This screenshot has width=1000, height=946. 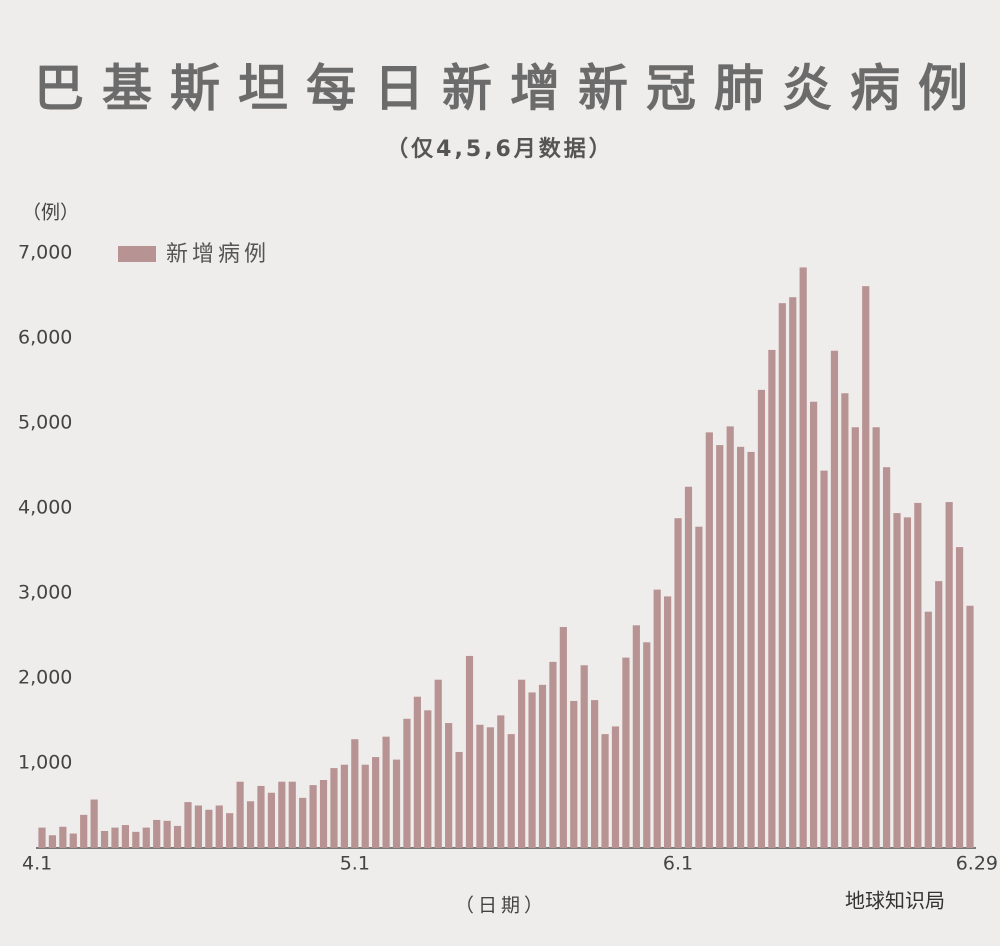 What do you see at coordinates (137, 254) in the screenshot?
I see `legend-swatch` at bounding box center [137, 254].